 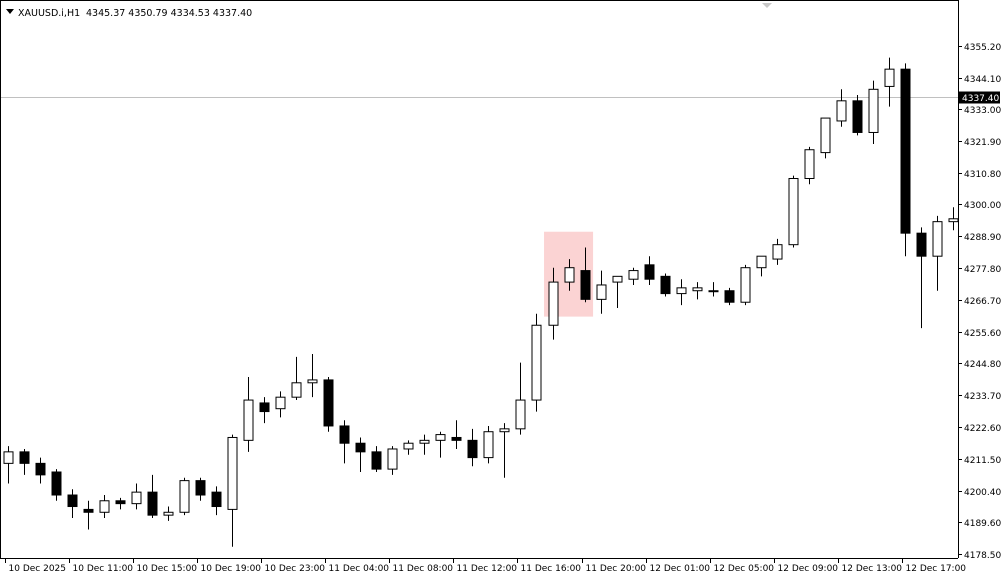 I want to click on time-tick-label: 10 Dec 15:00, so click(x=167, y=569).